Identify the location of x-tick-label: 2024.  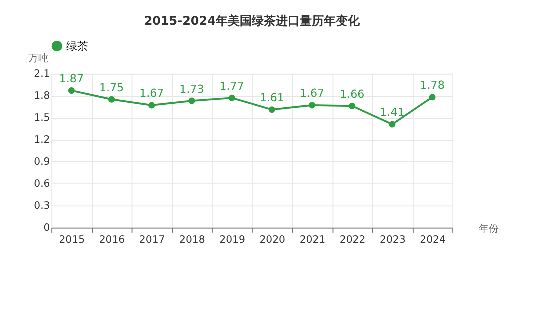
(433, 240).